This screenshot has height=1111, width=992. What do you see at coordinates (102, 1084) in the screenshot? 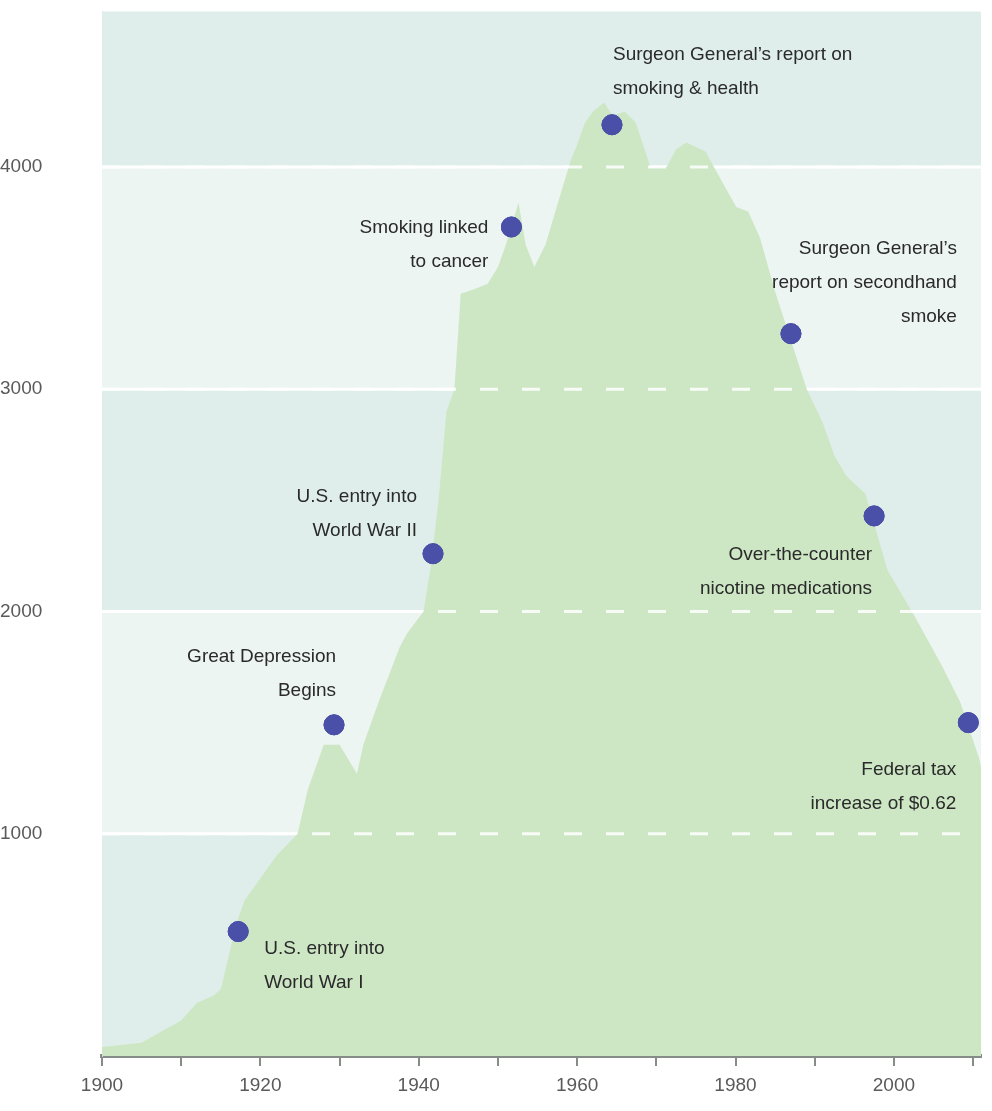
I see `x-tick-label: 1900` at bounding box center [102, 1084].